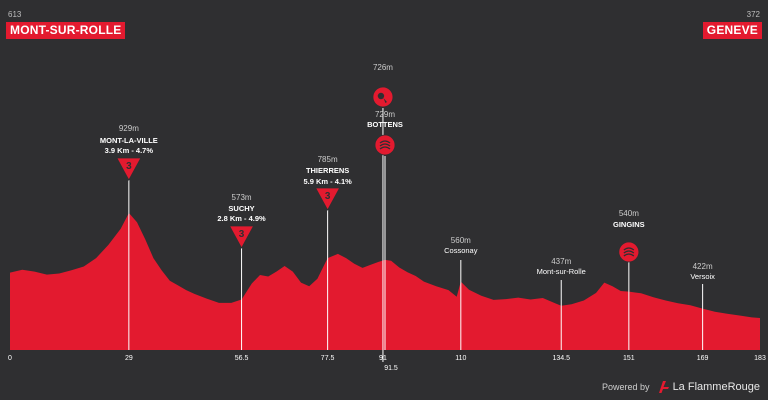  I want to click on powered-by: Powered by La FlammeRouge, so click(681, 387).